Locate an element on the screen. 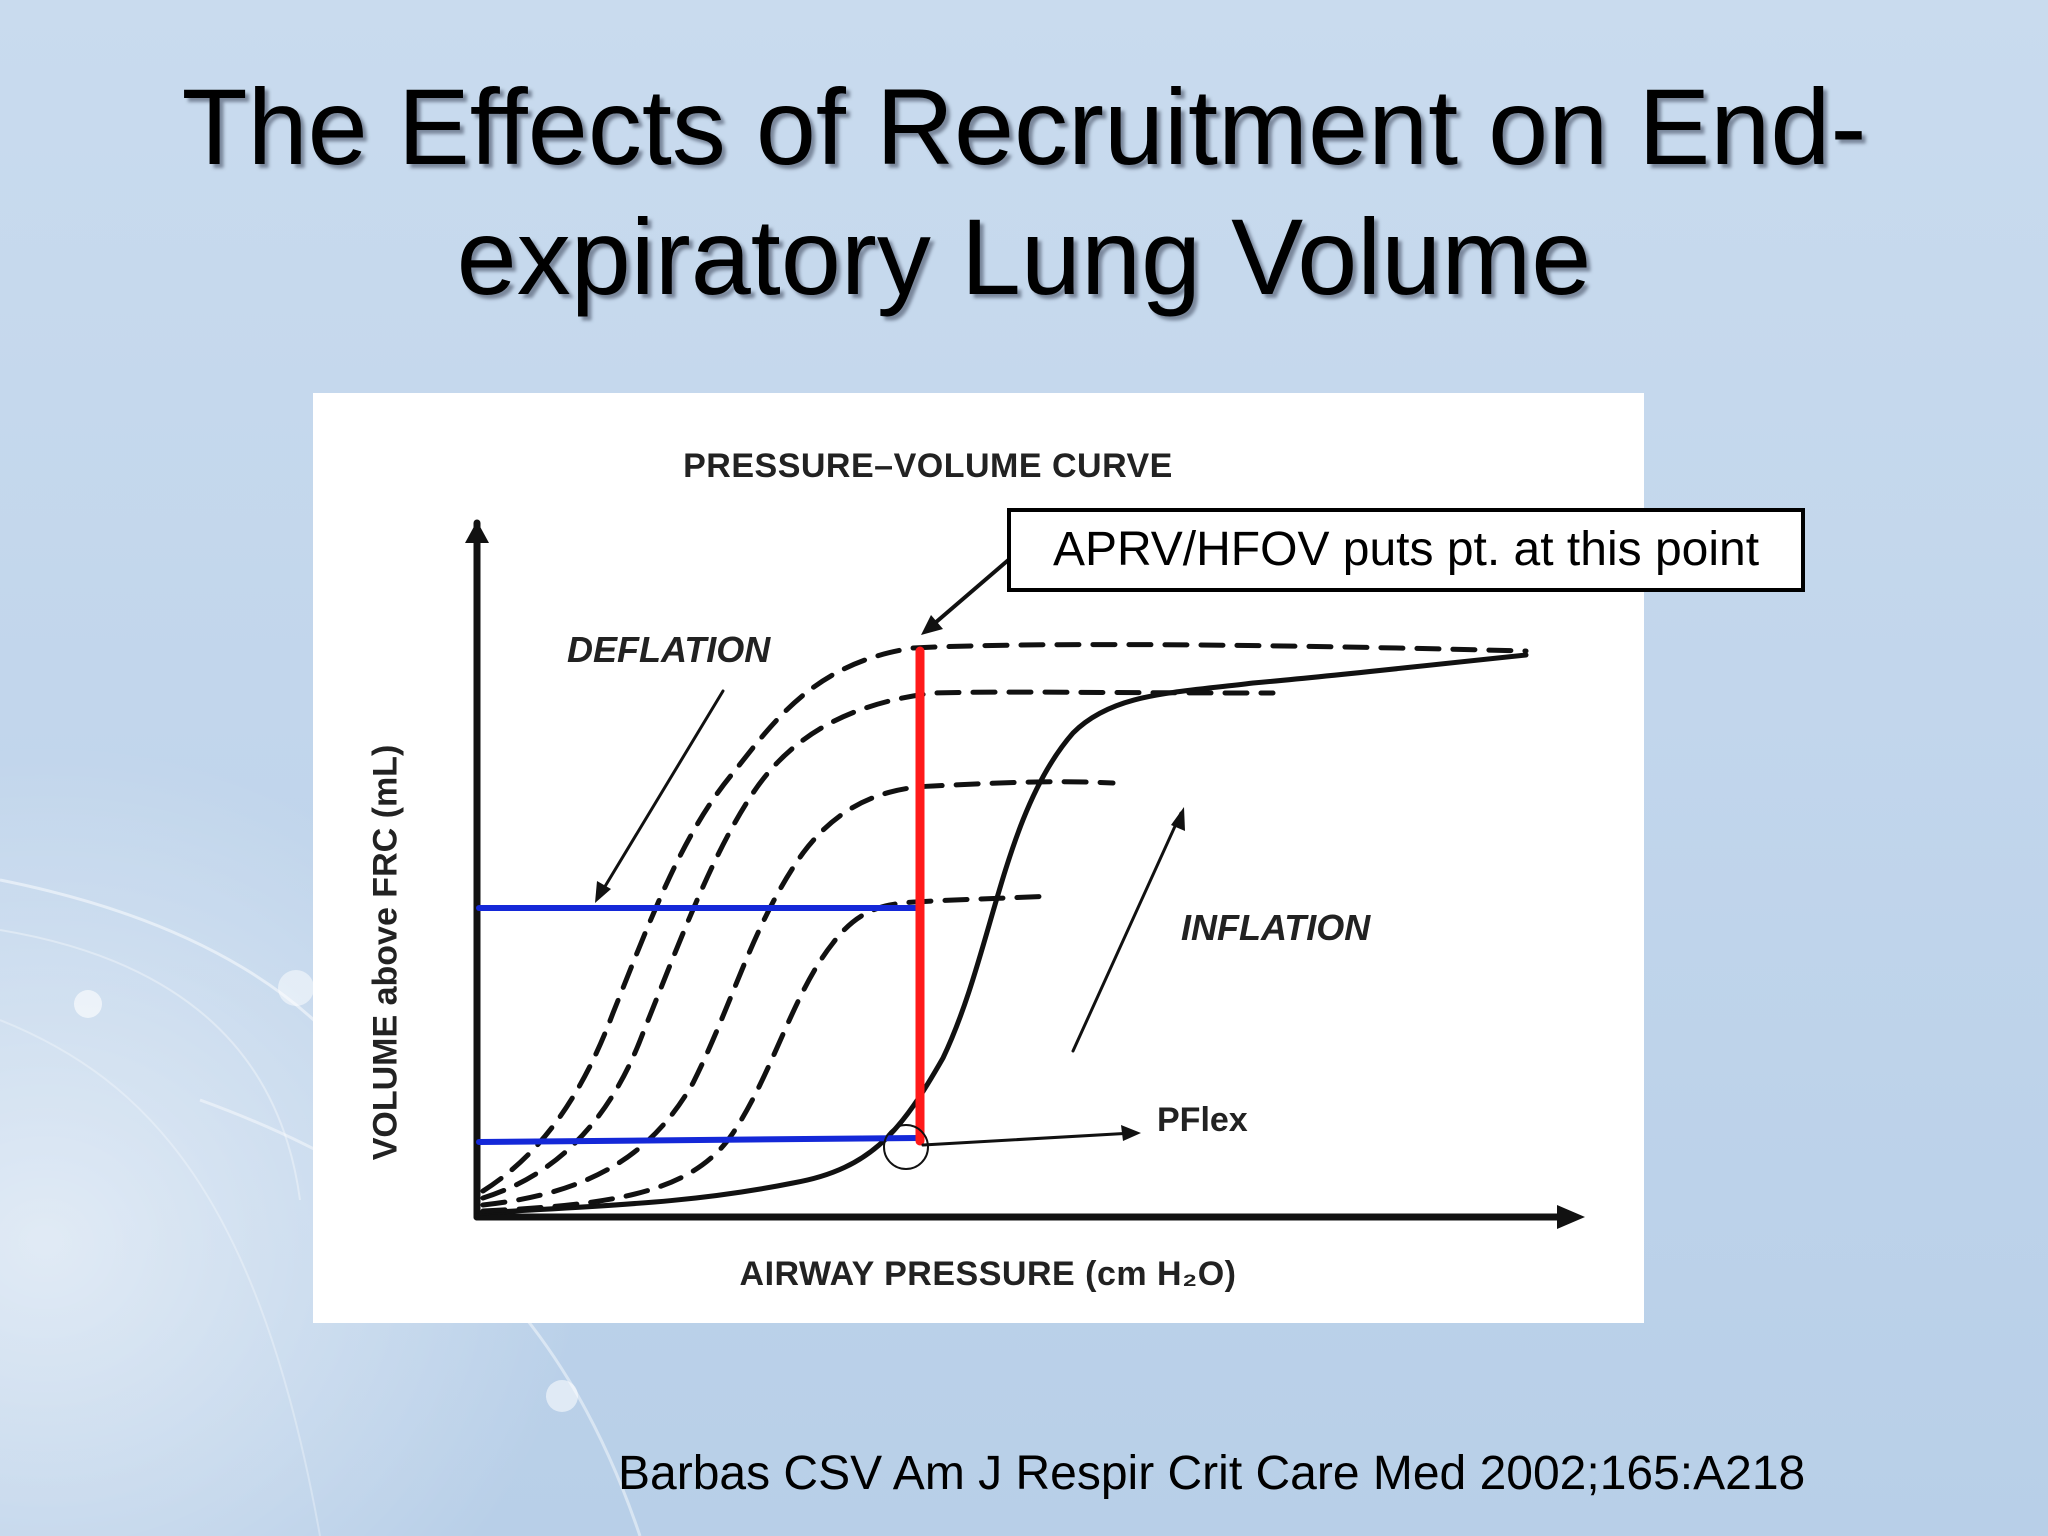 The height and width of the screenshot is (1536, 2048). y-axis-label: VOLUME above FRC (mL) is located at coordinates (385, 952).